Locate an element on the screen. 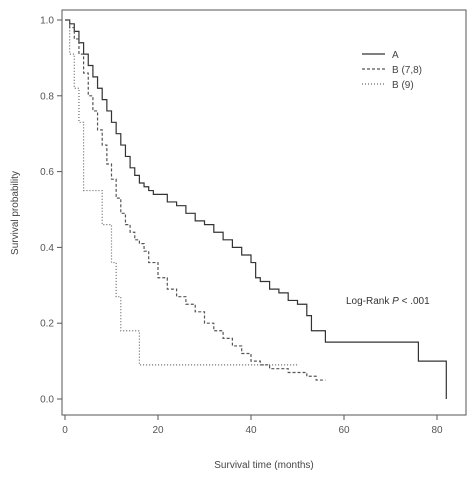  y-tick-label: 0.0 is located at coordinates (47, 400).